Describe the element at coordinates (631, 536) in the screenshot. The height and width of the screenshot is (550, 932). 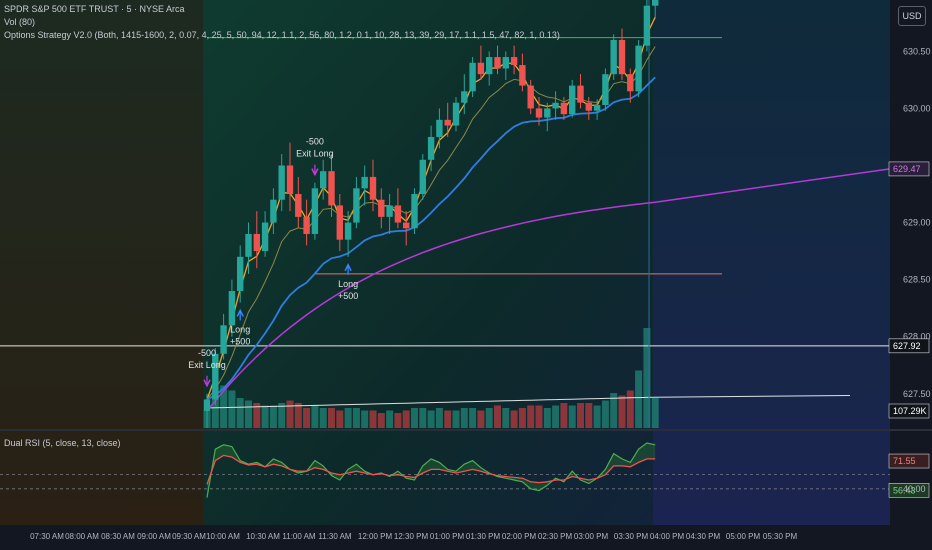
I see `time-axis-label: 03:30 PM` at that location.